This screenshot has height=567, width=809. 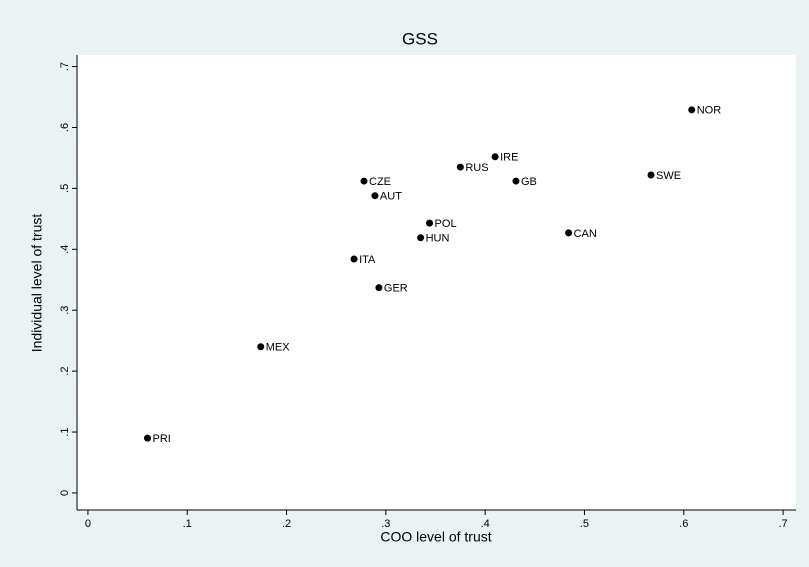 What do you see at coordinates (391, 197) in the screenshot?
I see `point-label: AUT` at bounding box center [391, 197].